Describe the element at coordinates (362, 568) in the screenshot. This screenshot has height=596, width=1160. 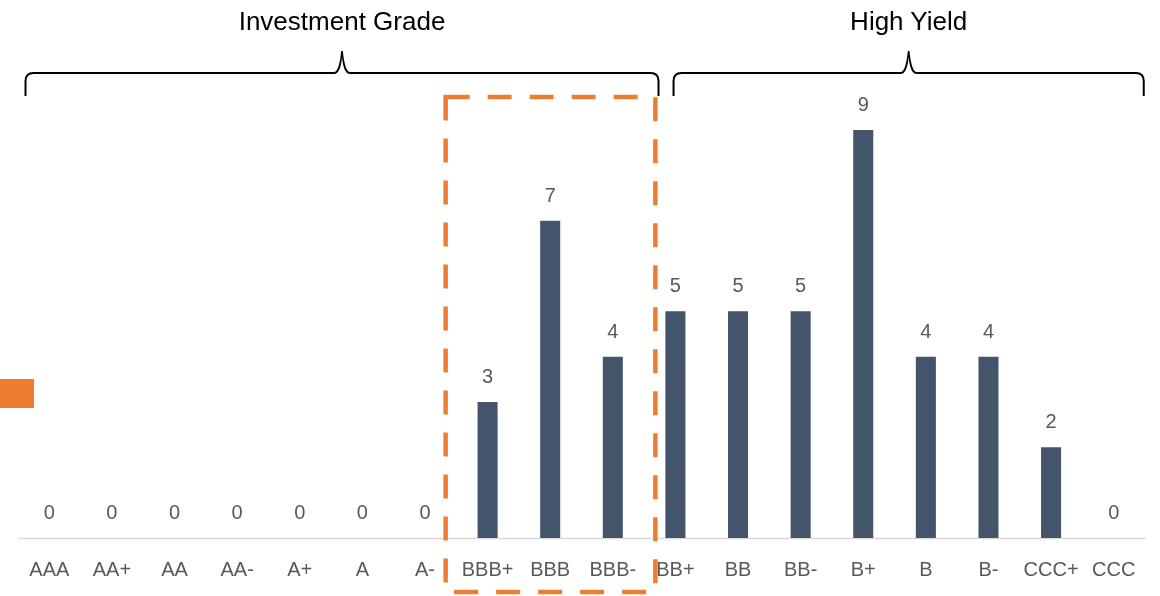
I see `x-tick-label: A` at that location.